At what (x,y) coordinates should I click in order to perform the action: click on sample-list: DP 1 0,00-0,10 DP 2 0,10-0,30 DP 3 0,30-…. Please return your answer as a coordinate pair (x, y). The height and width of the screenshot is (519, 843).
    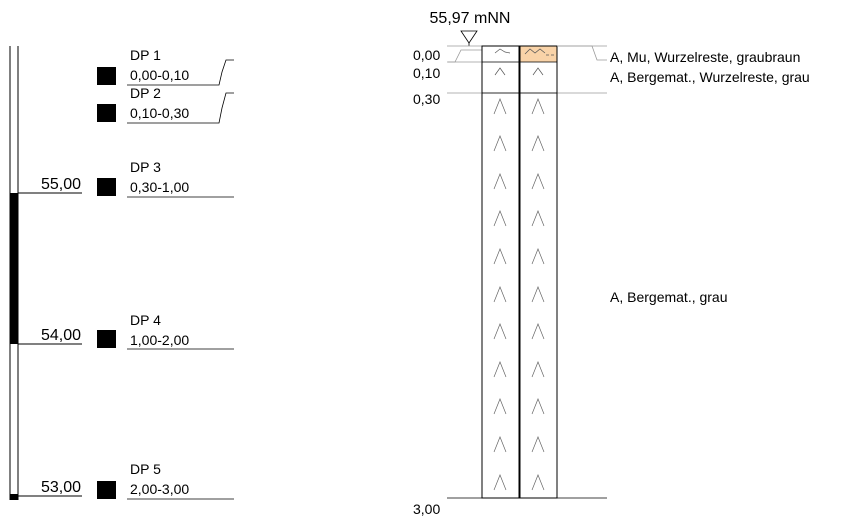
    Looking at the image, I should click on (165, 273).